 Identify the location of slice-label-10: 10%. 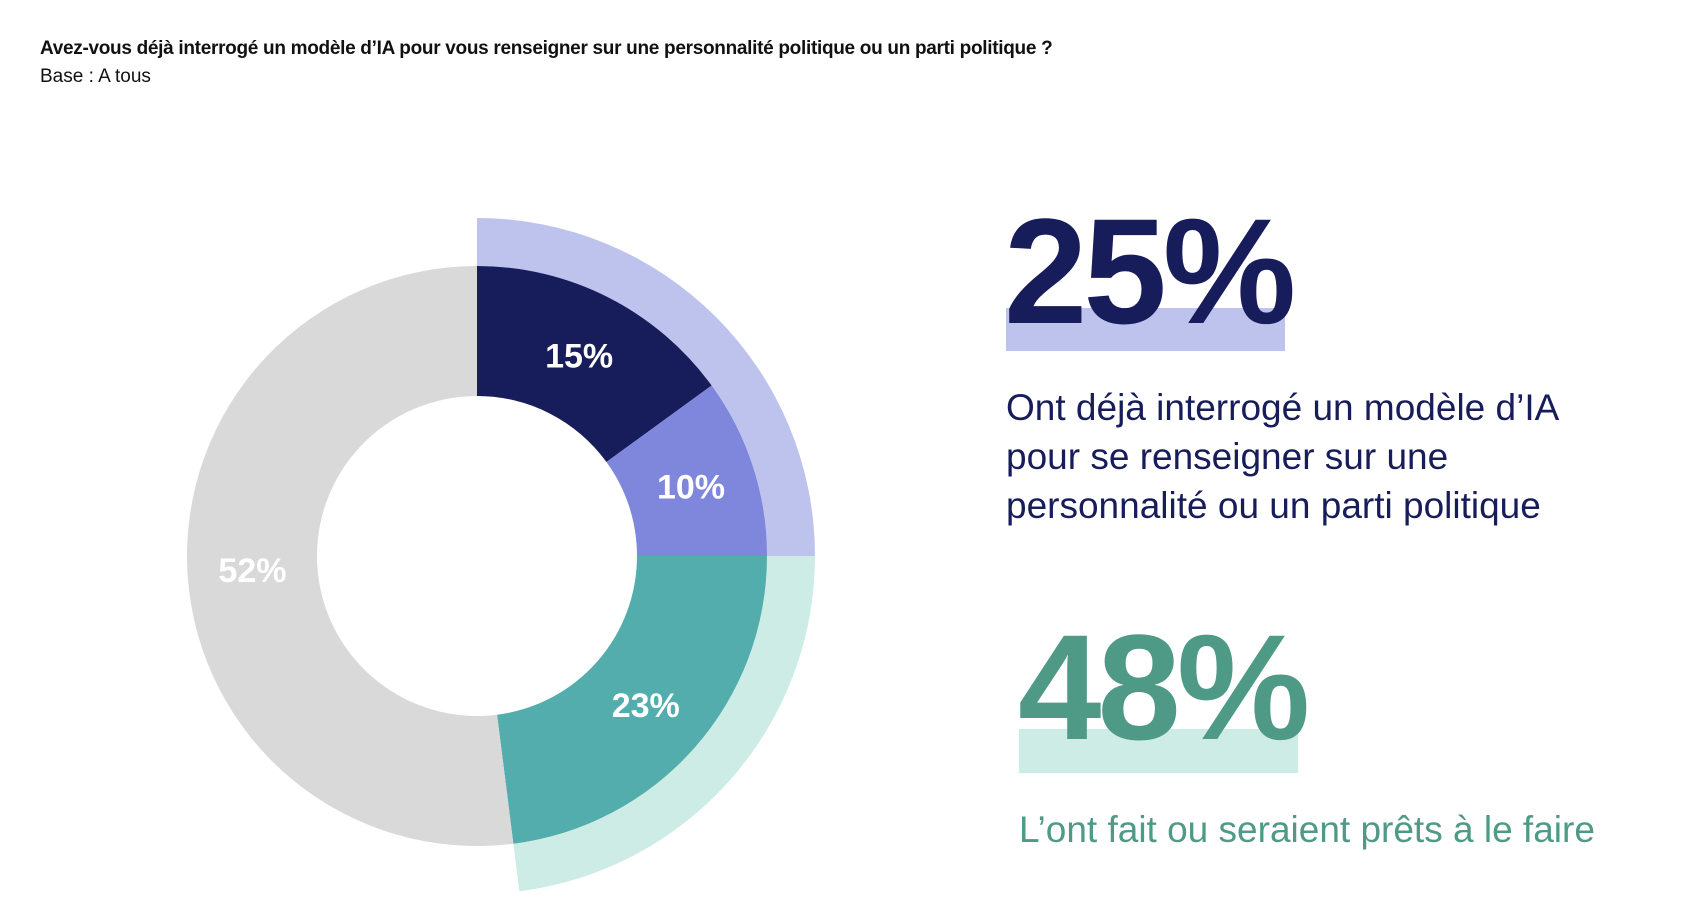
(691, 487).